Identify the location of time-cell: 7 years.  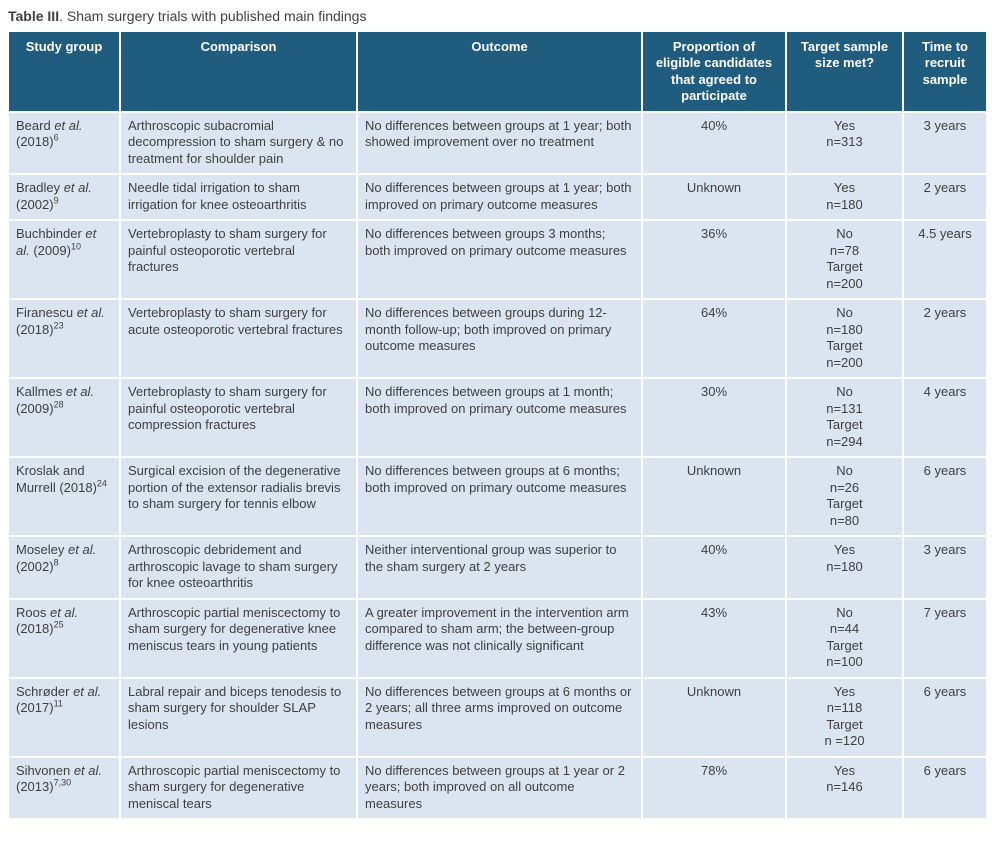
(945, 638).